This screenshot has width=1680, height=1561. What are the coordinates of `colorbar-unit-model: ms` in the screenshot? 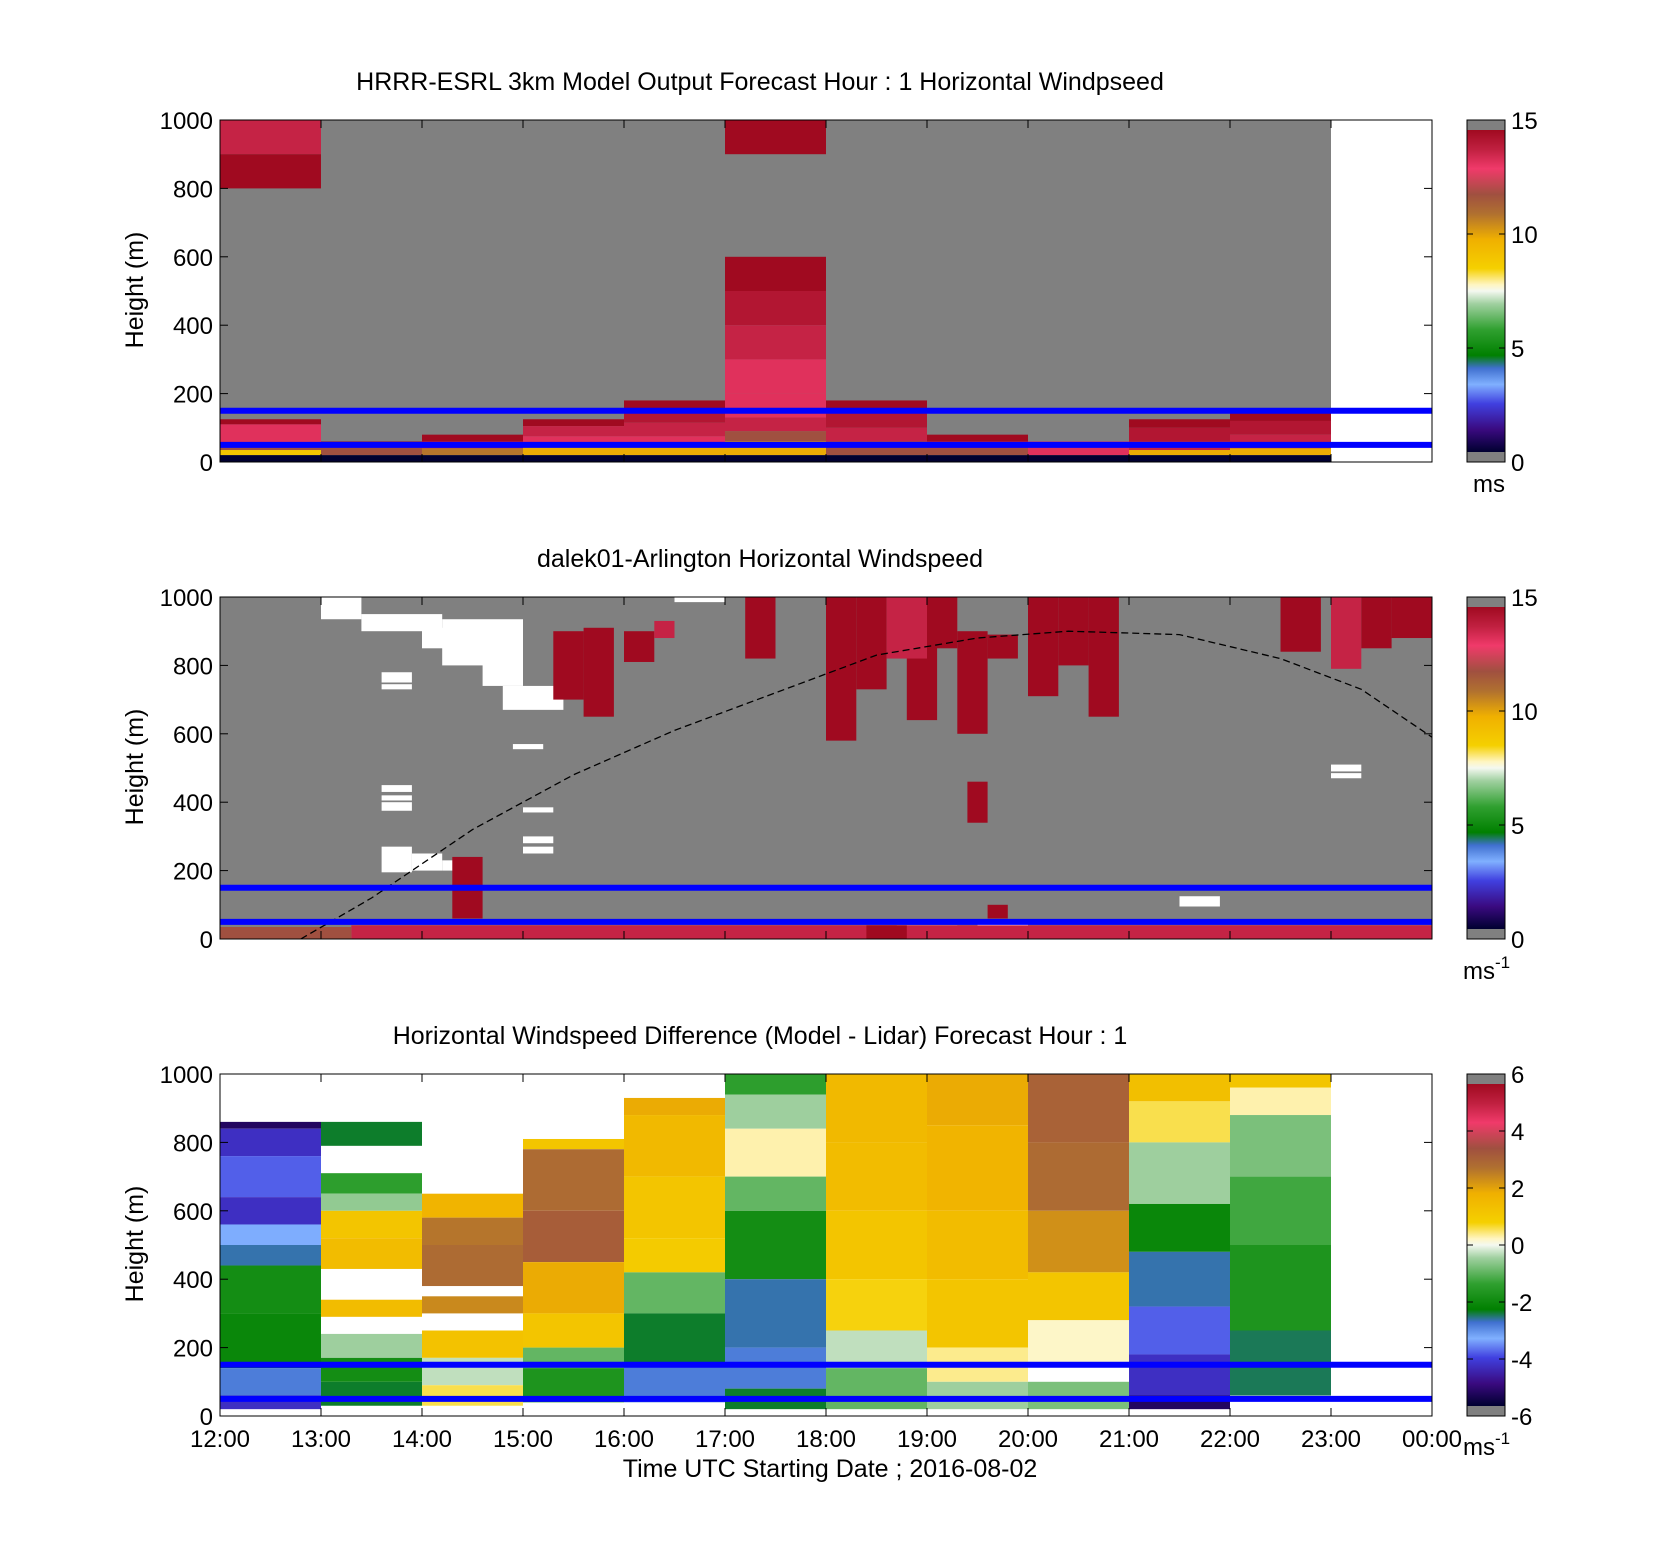 It's located at (1489, 484).